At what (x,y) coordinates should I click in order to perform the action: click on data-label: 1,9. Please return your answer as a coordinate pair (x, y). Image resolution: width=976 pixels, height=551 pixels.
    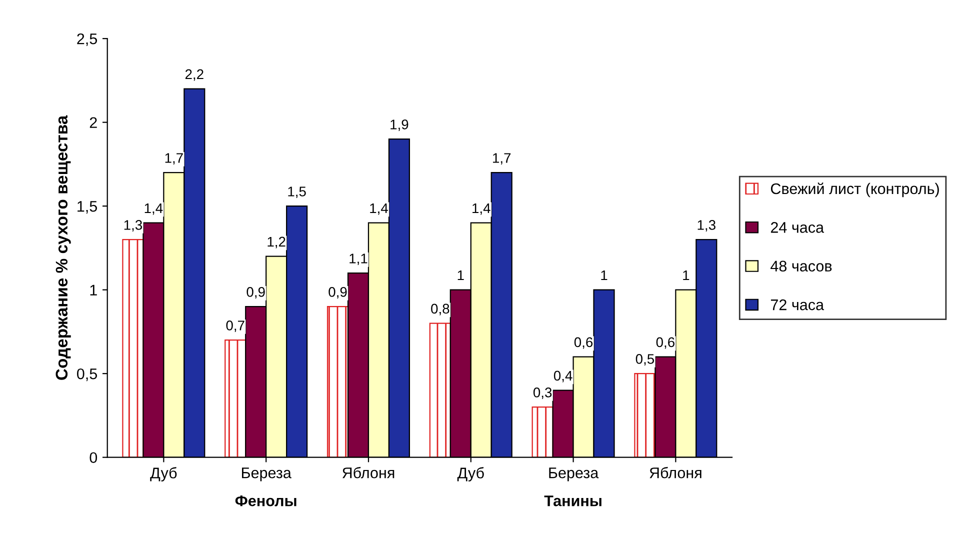
    Looking at the image, I should click on (399, 126).